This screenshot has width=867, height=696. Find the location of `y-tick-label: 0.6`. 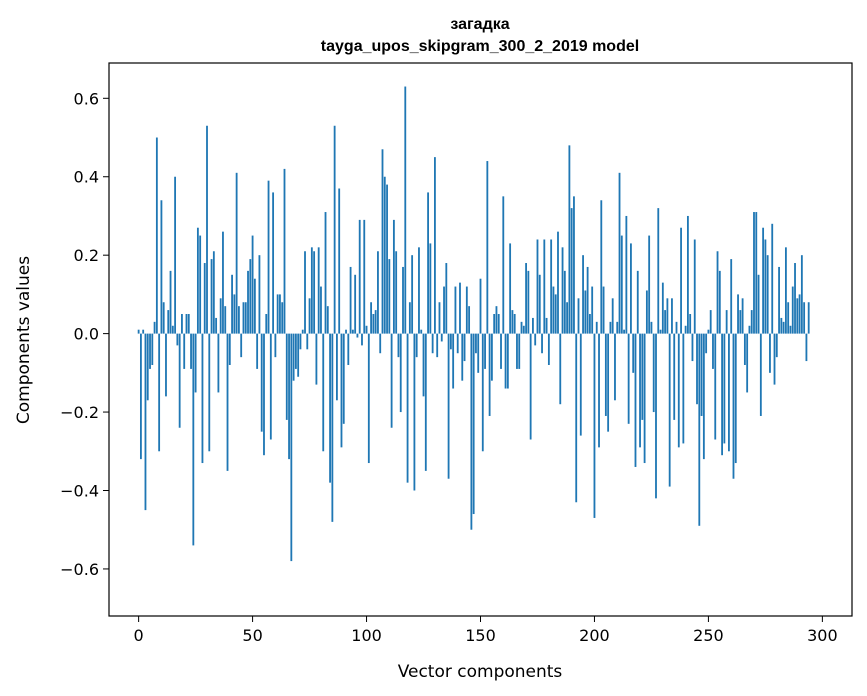

y-tick-label: 0.6 is located at coordinates (86, 98).